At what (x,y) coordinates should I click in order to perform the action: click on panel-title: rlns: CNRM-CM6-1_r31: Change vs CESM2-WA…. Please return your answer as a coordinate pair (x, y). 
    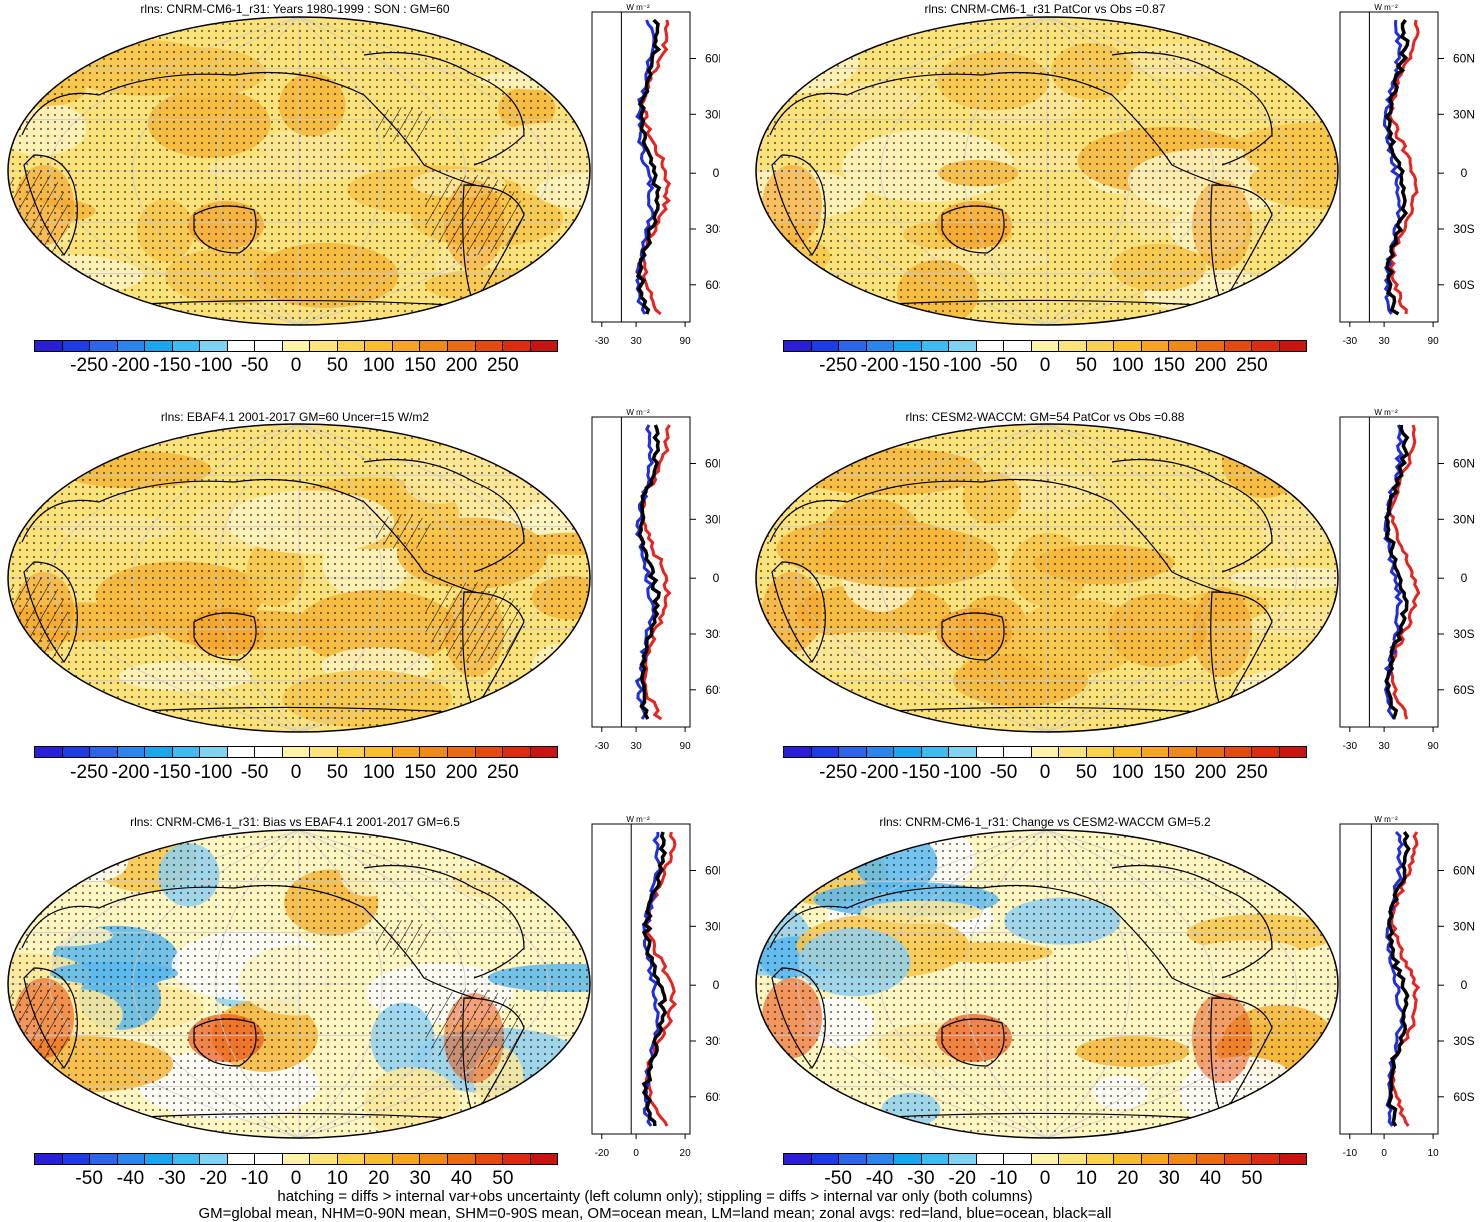
    Looking at the image, I should click on (1045, 822).